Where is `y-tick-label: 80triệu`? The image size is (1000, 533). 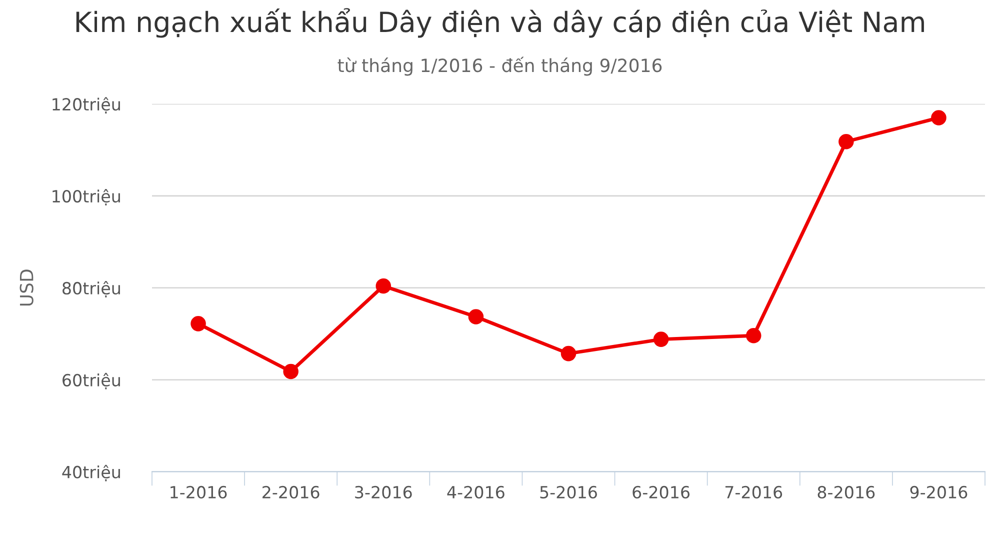
y-tick-label: 80triệu is located at coordinates (91, 289).